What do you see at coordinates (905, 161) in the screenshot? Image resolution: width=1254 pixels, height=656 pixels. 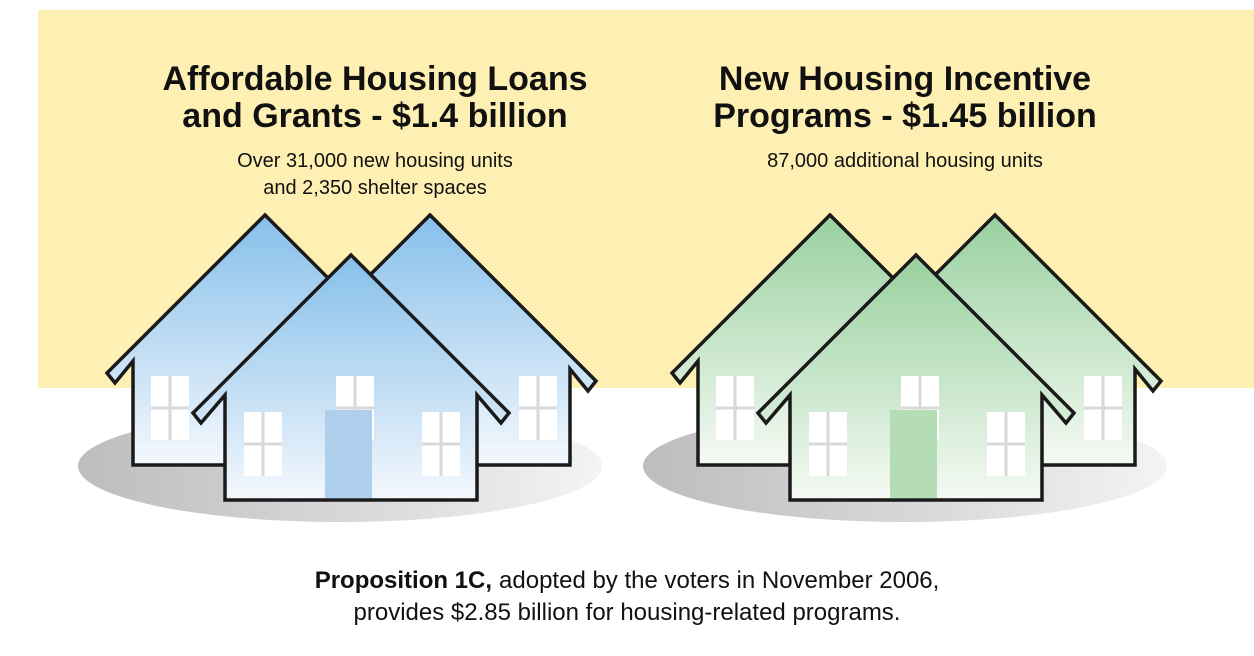 I see `panel-subtitle: 87,000 additional housing units` at bounding box center [905, 161].